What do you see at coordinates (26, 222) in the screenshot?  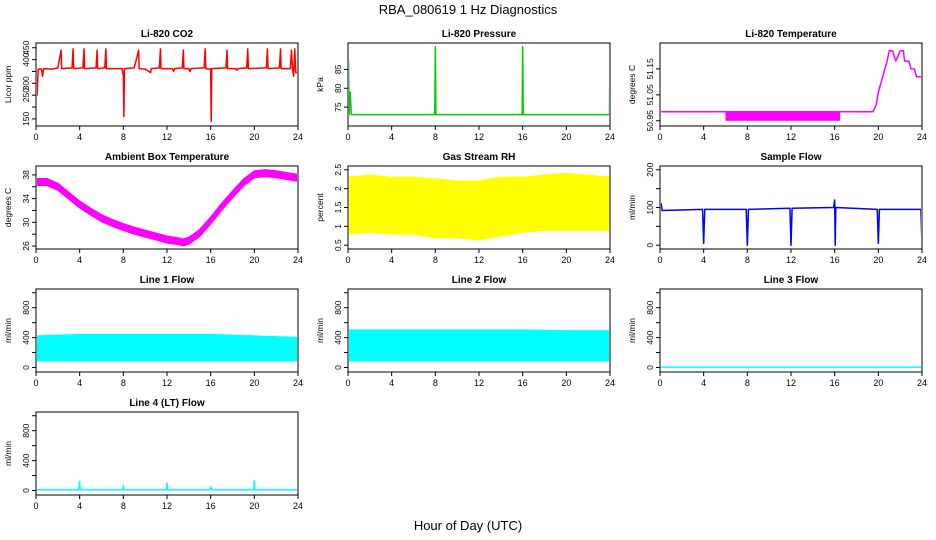 I see `y-tick-label: 30` at bounding box center [26, 222].